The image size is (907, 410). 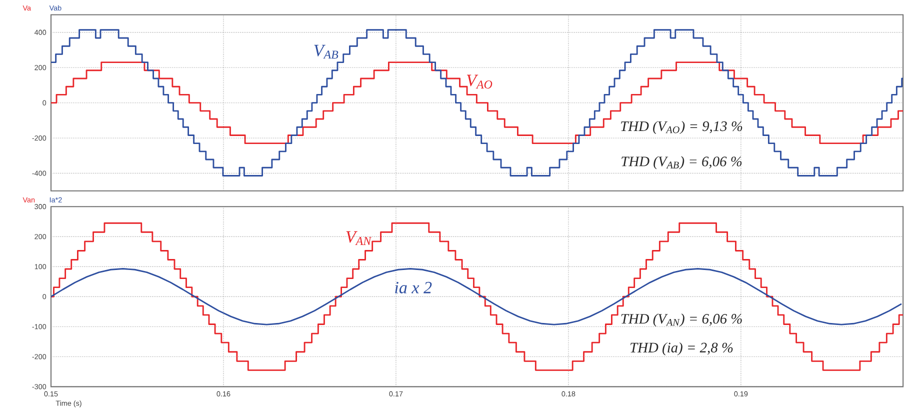 What do you see at coordinates (682, 163) in the screenshot?
I see `annotation: THD (V$_{AB}$) = 6,06 %` at bounding box center [682, 163].